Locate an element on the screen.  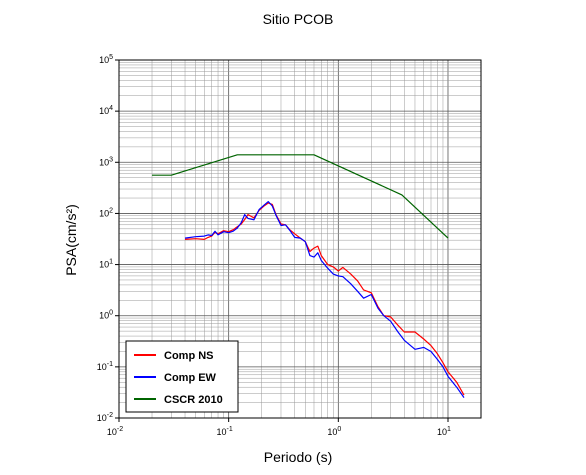
y-tick-exponent: 4 is located at coordinates (111, 108).